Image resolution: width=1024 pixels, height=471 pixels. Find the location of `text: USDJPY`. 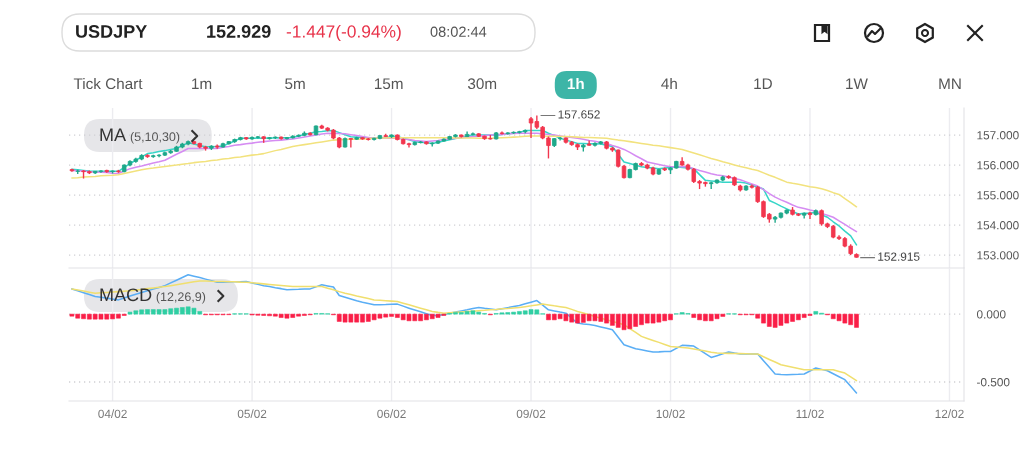

text: USDJPY is located at coordinates (111, 31).